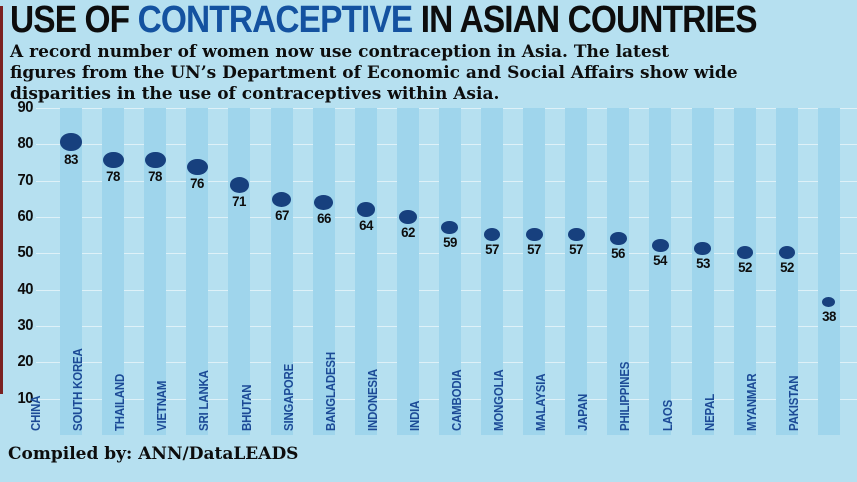 This screenshot has width=857, height=482. What do you see at coordinates (25, 362) in the screenshot?
I see `y-axis-tick-20: 20` at bounding box center [25, 362].